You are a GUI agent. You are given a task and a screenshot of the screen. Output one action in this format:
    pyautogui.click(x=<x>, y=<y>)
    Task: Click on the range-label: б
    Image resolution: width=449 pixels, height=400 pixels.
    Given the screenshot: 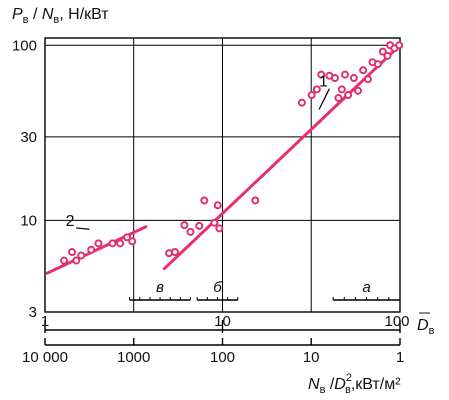 What is the action you would take?
    pyautogui.click(x=217, y=287)
    